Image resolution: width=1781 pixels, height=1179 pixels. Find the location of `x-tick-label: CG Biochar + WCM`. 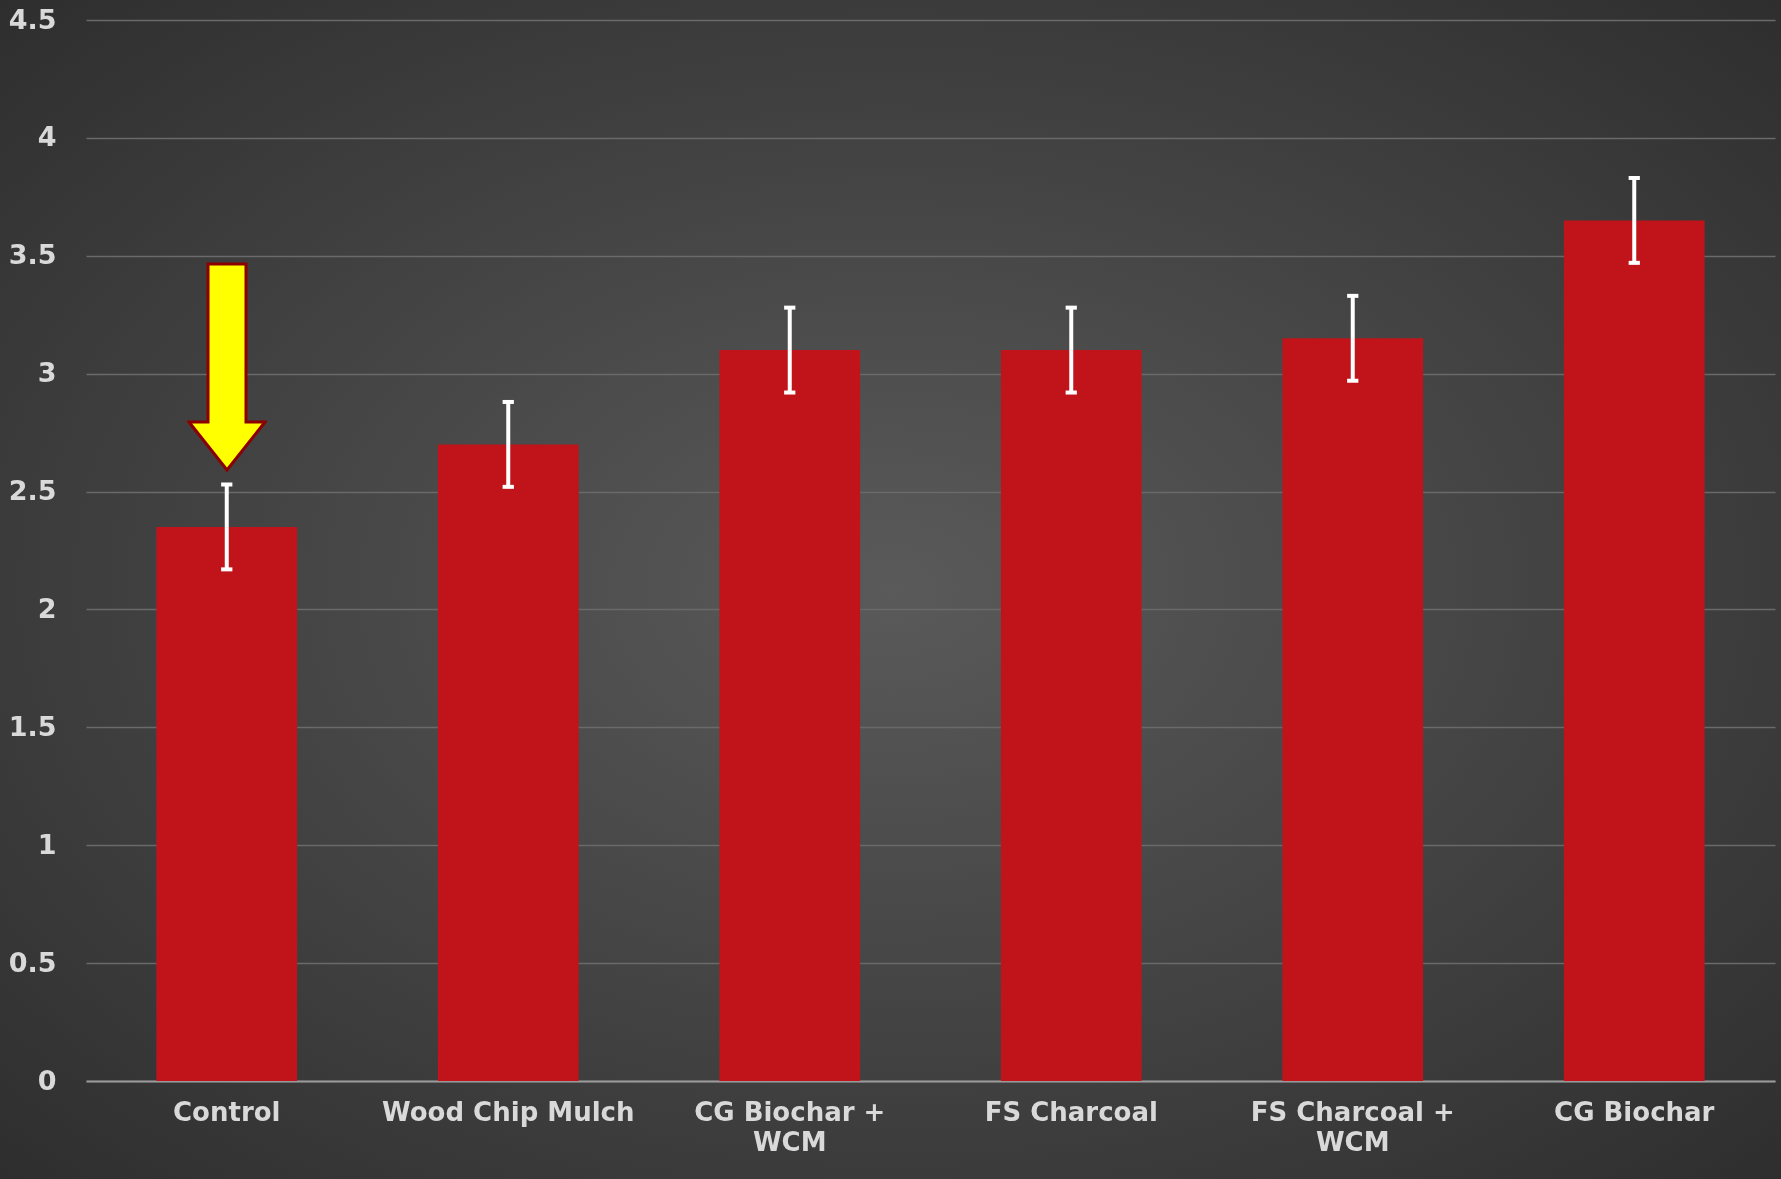

x-tick-label: CG Biochar + WCM is located at coordinates (790, 1126).